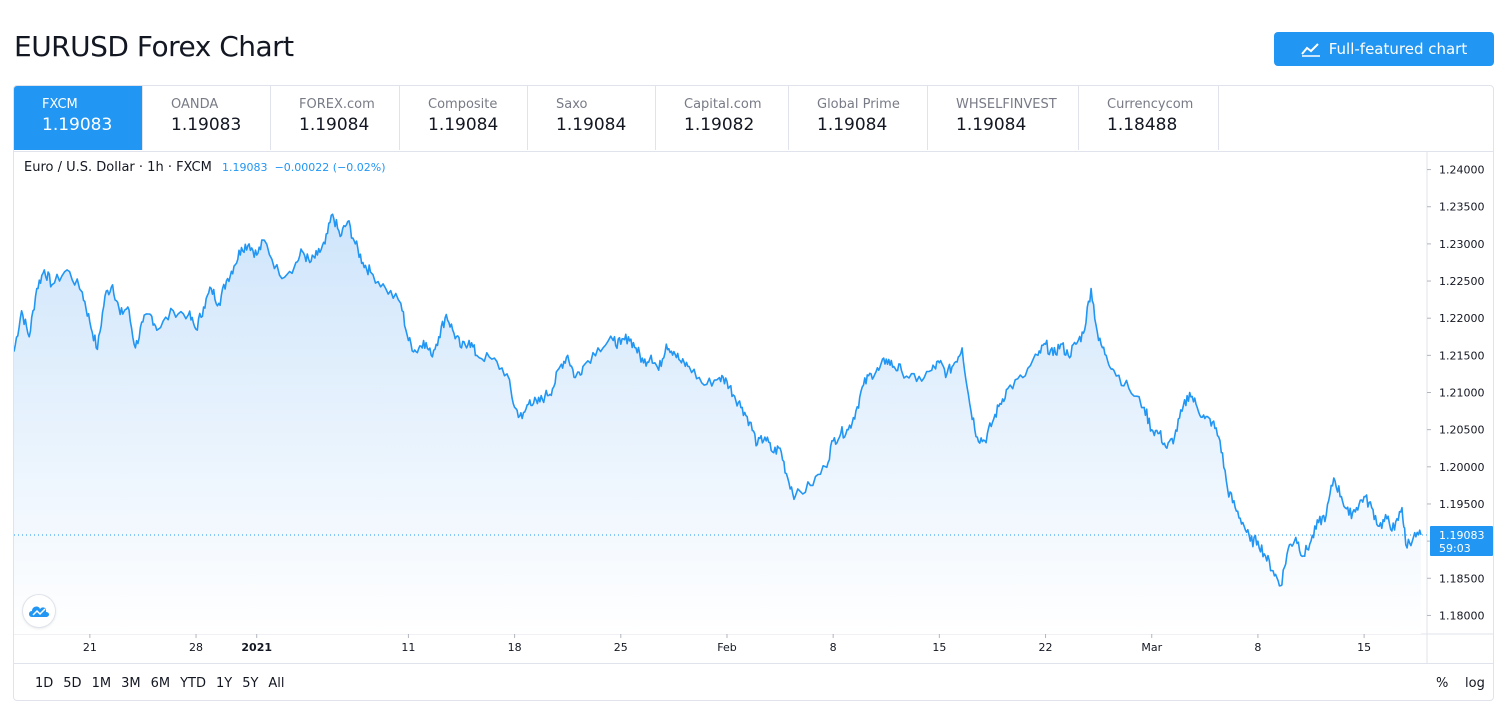  I want to click on range-button-1y: 1Y, so click(224, 683).